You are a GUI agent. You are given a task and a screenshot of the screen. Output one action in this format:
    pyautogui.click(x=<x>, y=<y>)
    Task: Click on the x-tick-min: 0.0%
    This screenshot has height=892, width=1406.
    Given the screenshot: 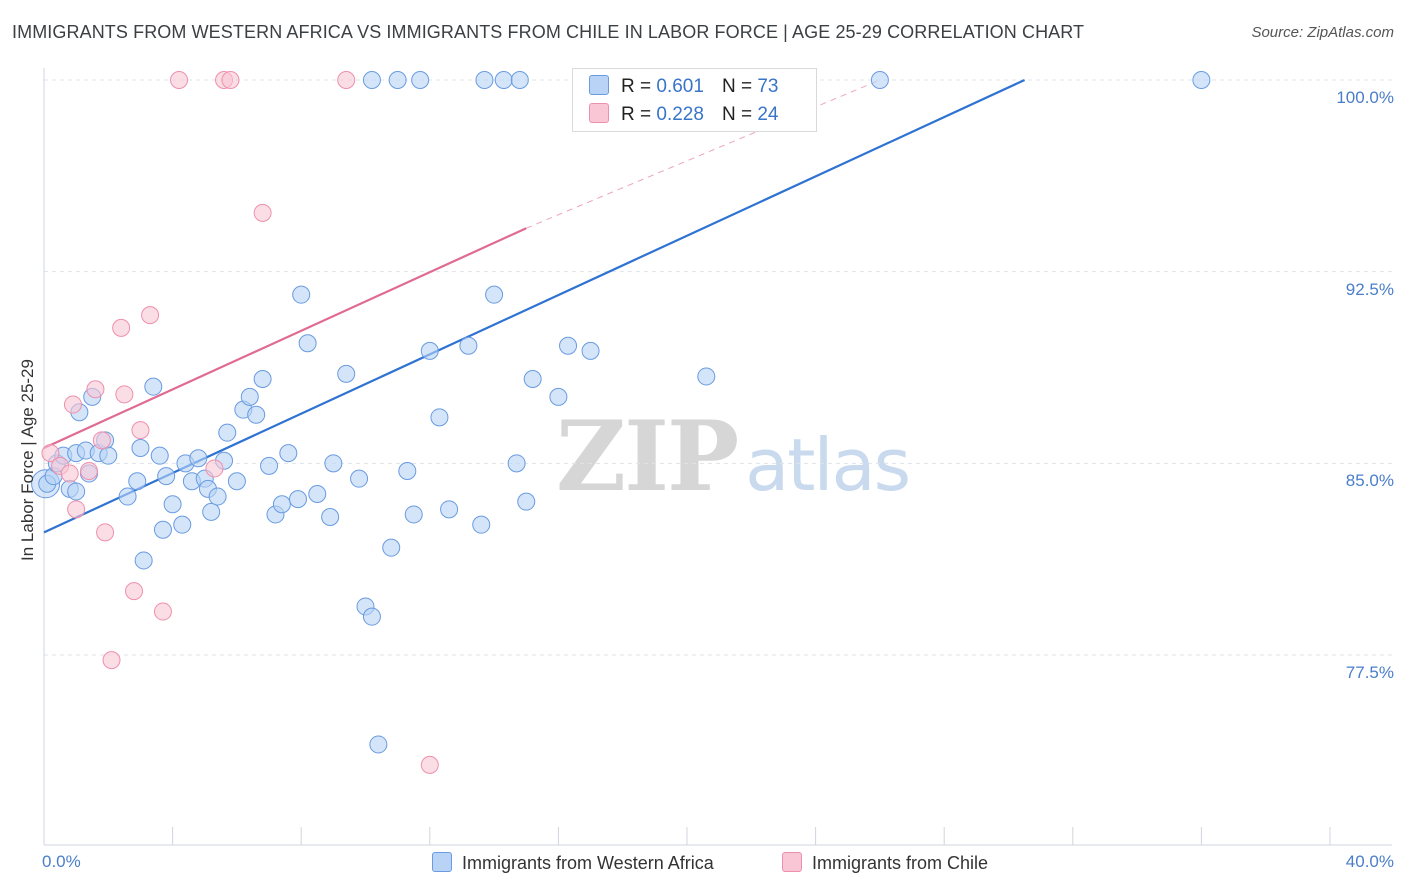 What is the action you would take?
    pyautogui.click(x=61, y=861)
    